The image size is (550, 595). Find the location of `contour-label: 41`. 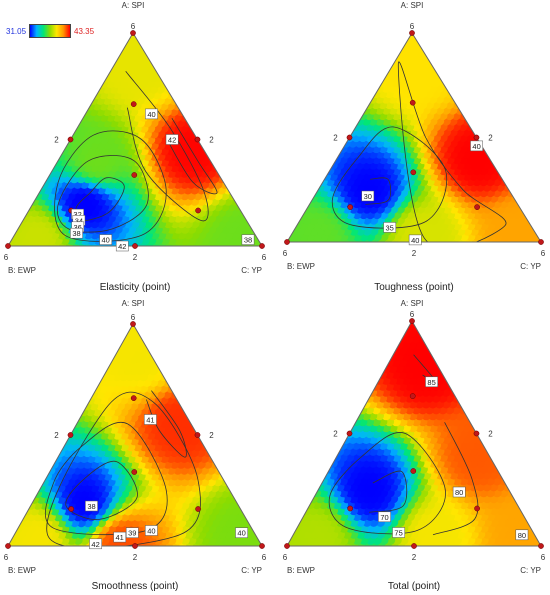

contour-label: 41 is located at coordinates (150, 420).